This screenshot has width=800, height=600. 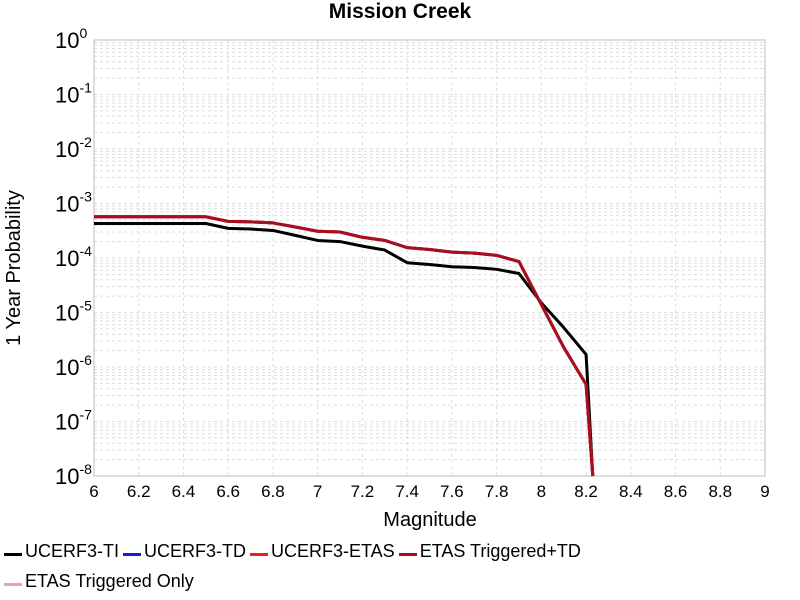 I want to click on legend-item-etas-triggered-td: ETAS Triggered+TD, so click(x=489, y=551).